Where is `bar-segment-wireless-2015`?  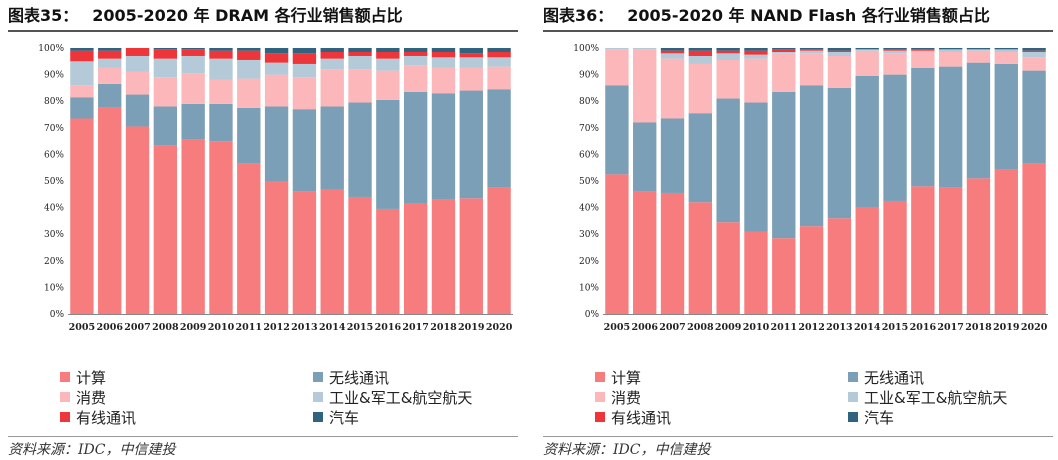 bar-segment-wireless-2015 is located at coordinates (360, 149).